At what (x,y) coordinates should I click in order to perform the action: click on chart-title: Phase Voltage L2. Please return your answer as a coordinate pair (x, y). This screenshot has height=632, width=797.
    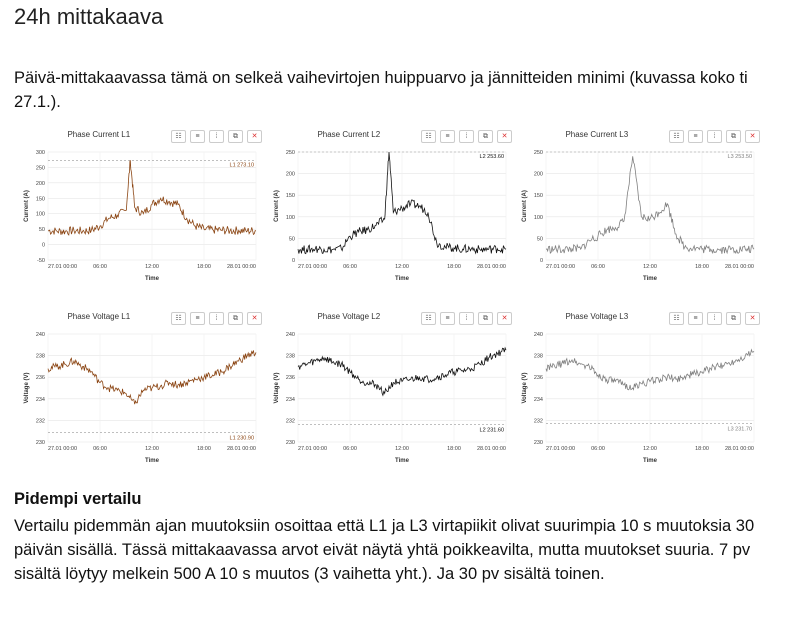
    Looking at the image, I should click on (349, 316).